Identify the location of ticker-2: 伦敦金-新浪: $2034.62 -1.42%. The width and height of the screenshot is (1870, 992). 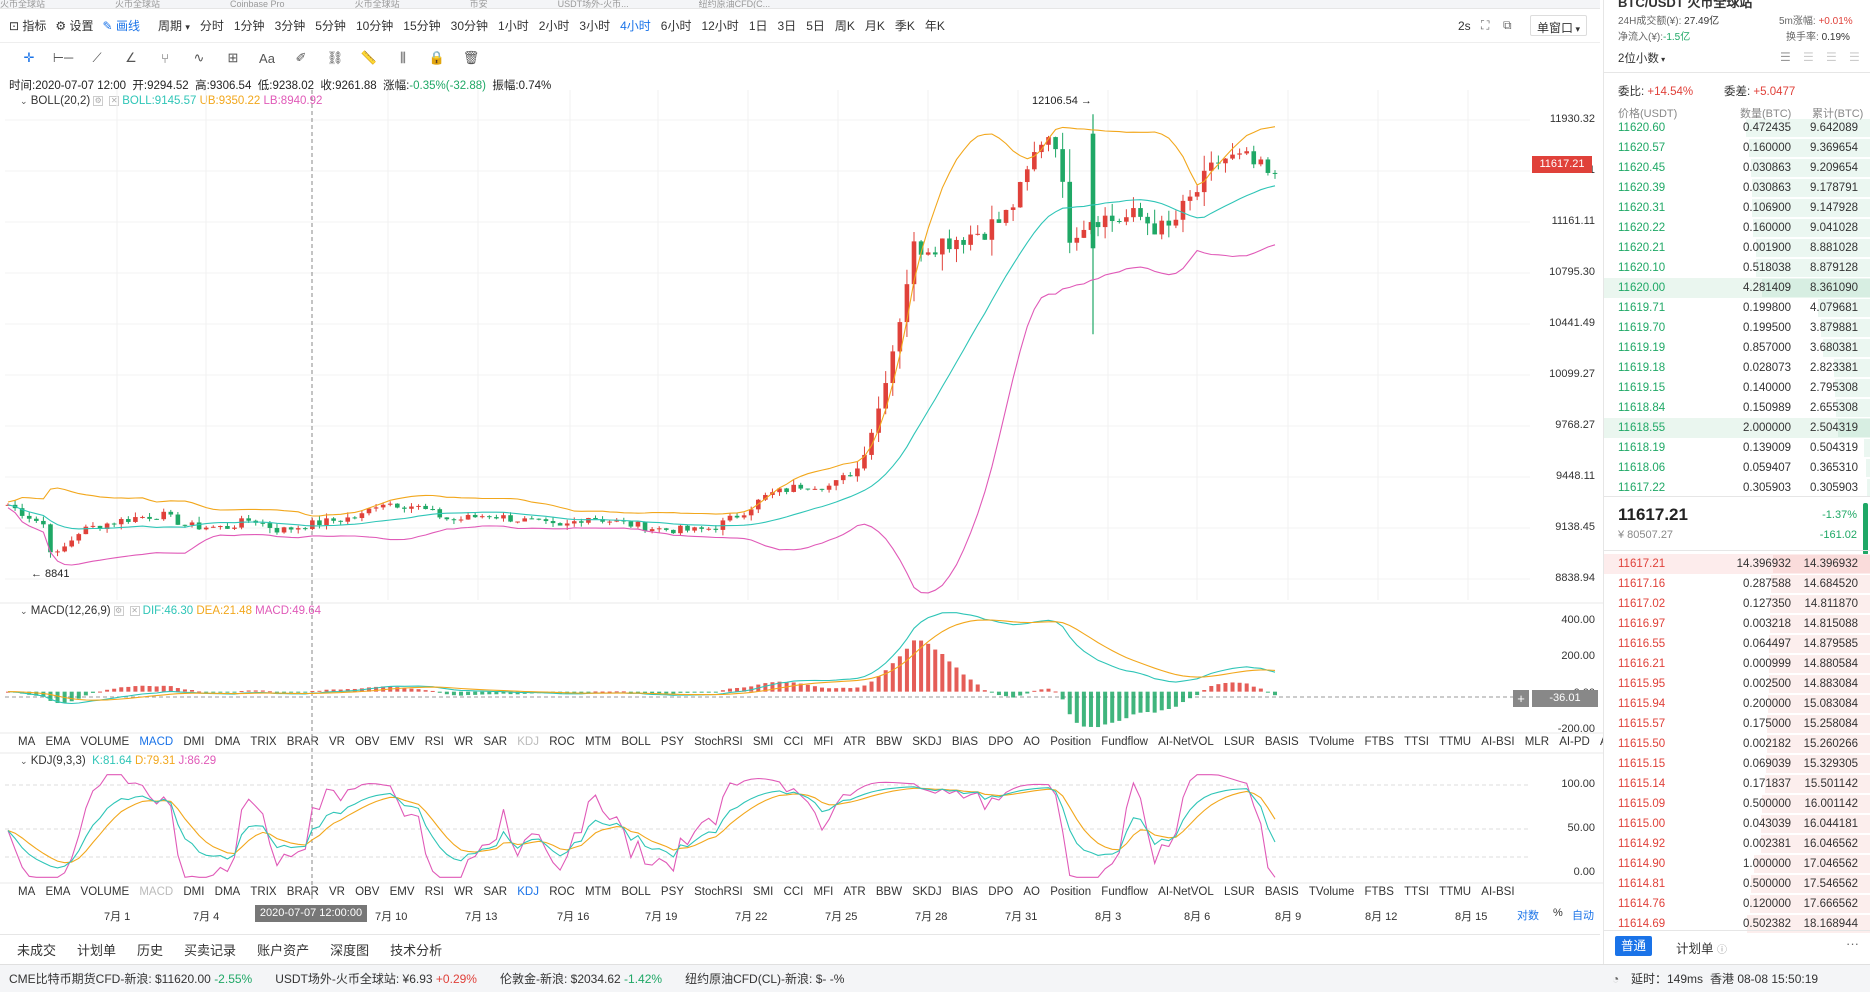
(581, 979).